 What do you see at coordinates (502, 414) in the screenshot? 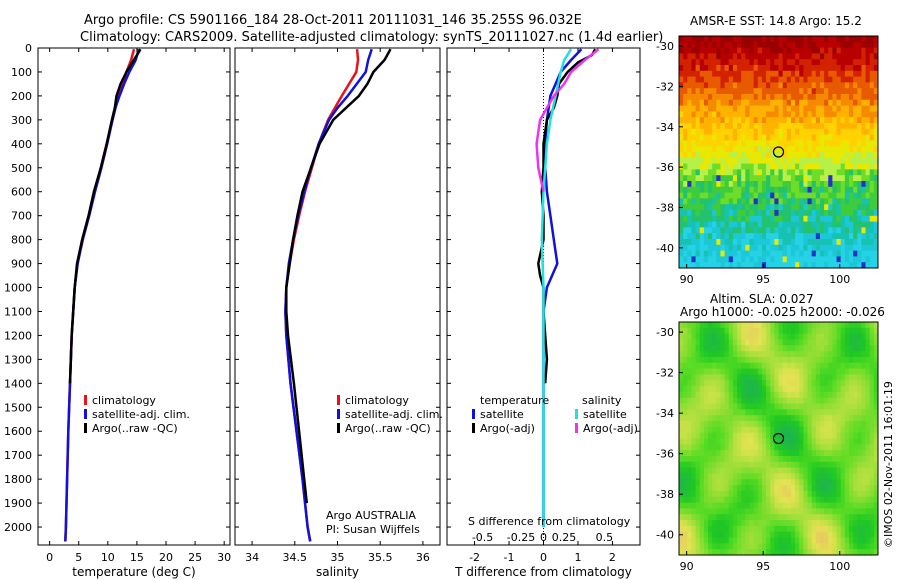
I see `legend-label: satellite` at bounding box center [502, 414].